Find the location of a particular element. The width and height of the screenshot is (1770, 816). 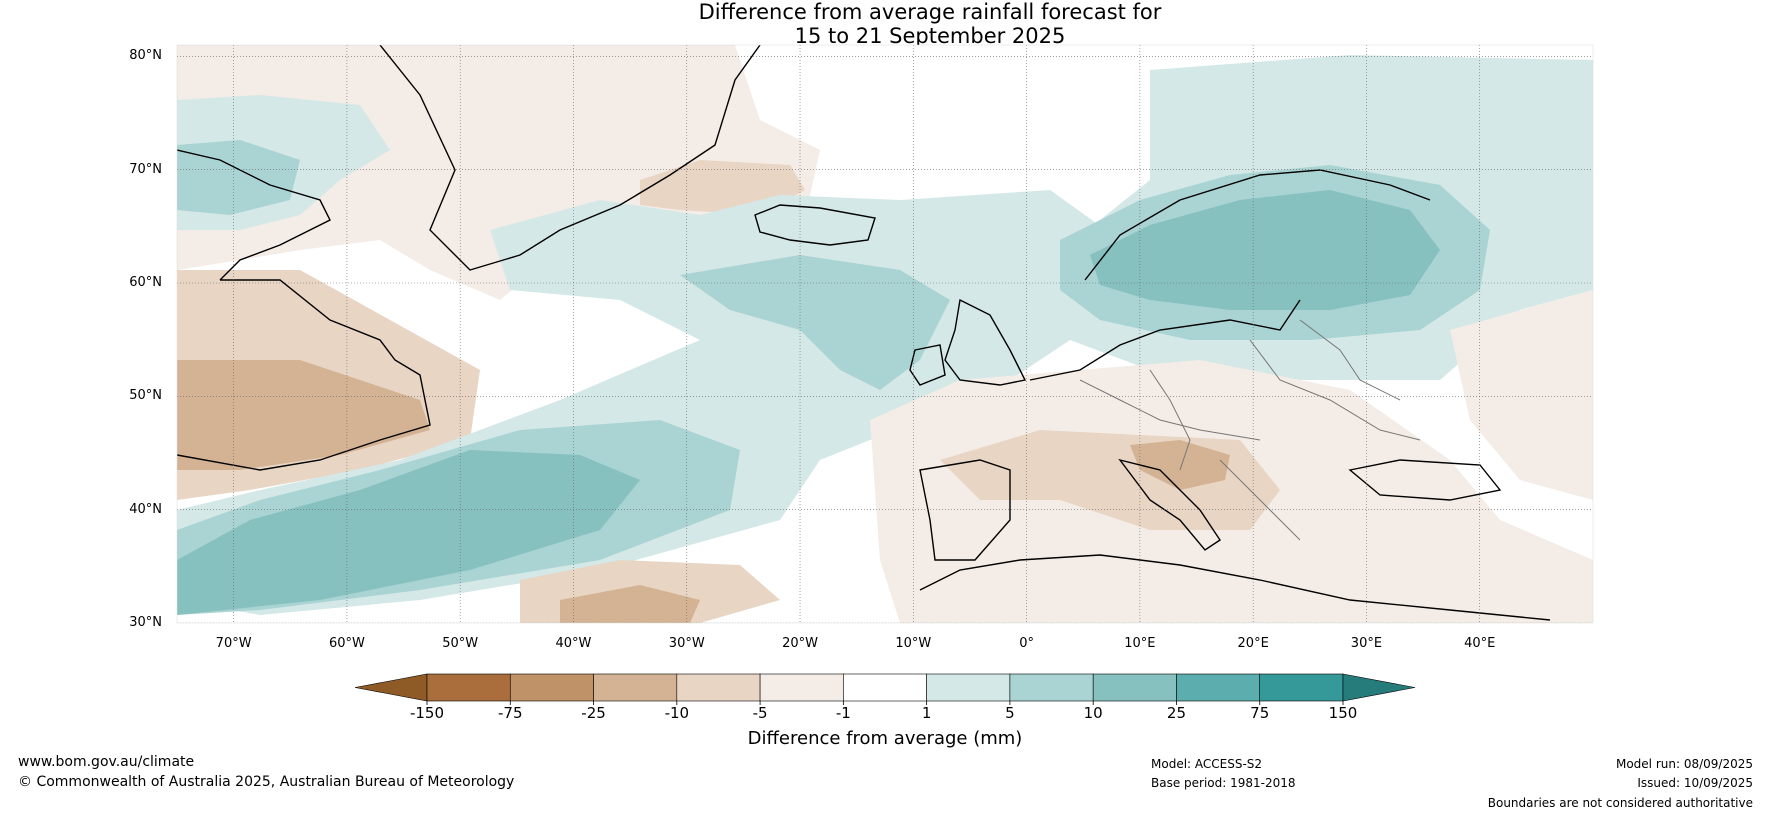

colorbar-tick-label: -75 is located at coordinates (510, 713).